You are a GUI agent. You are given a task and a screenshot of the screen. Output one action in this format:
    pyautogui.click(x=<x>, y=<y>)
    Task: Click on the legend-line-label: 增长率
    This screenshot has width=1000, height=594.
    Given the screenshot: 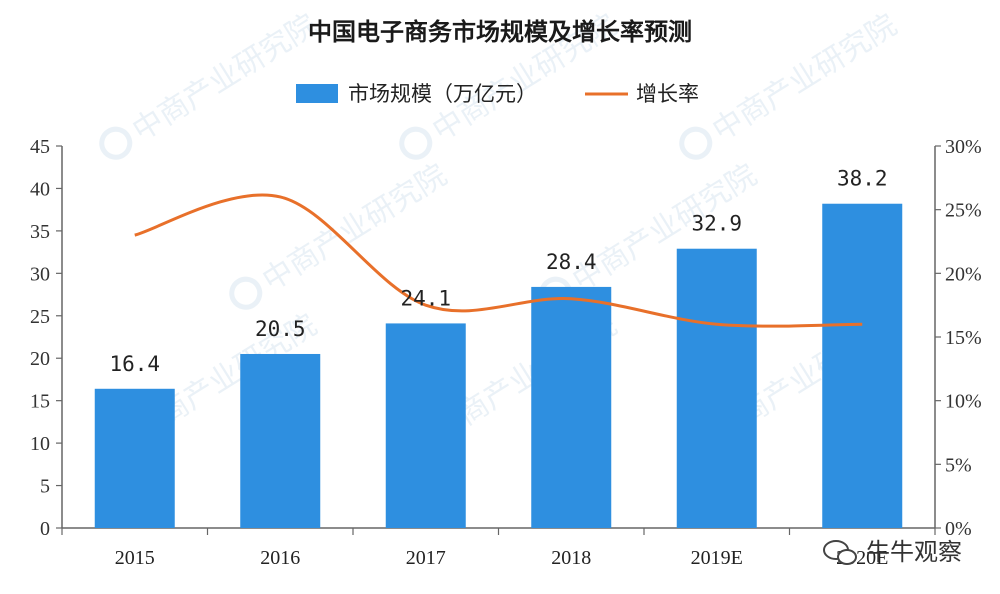 What is the action you would take?
    pyautogui.click(x=667, y=94)
    